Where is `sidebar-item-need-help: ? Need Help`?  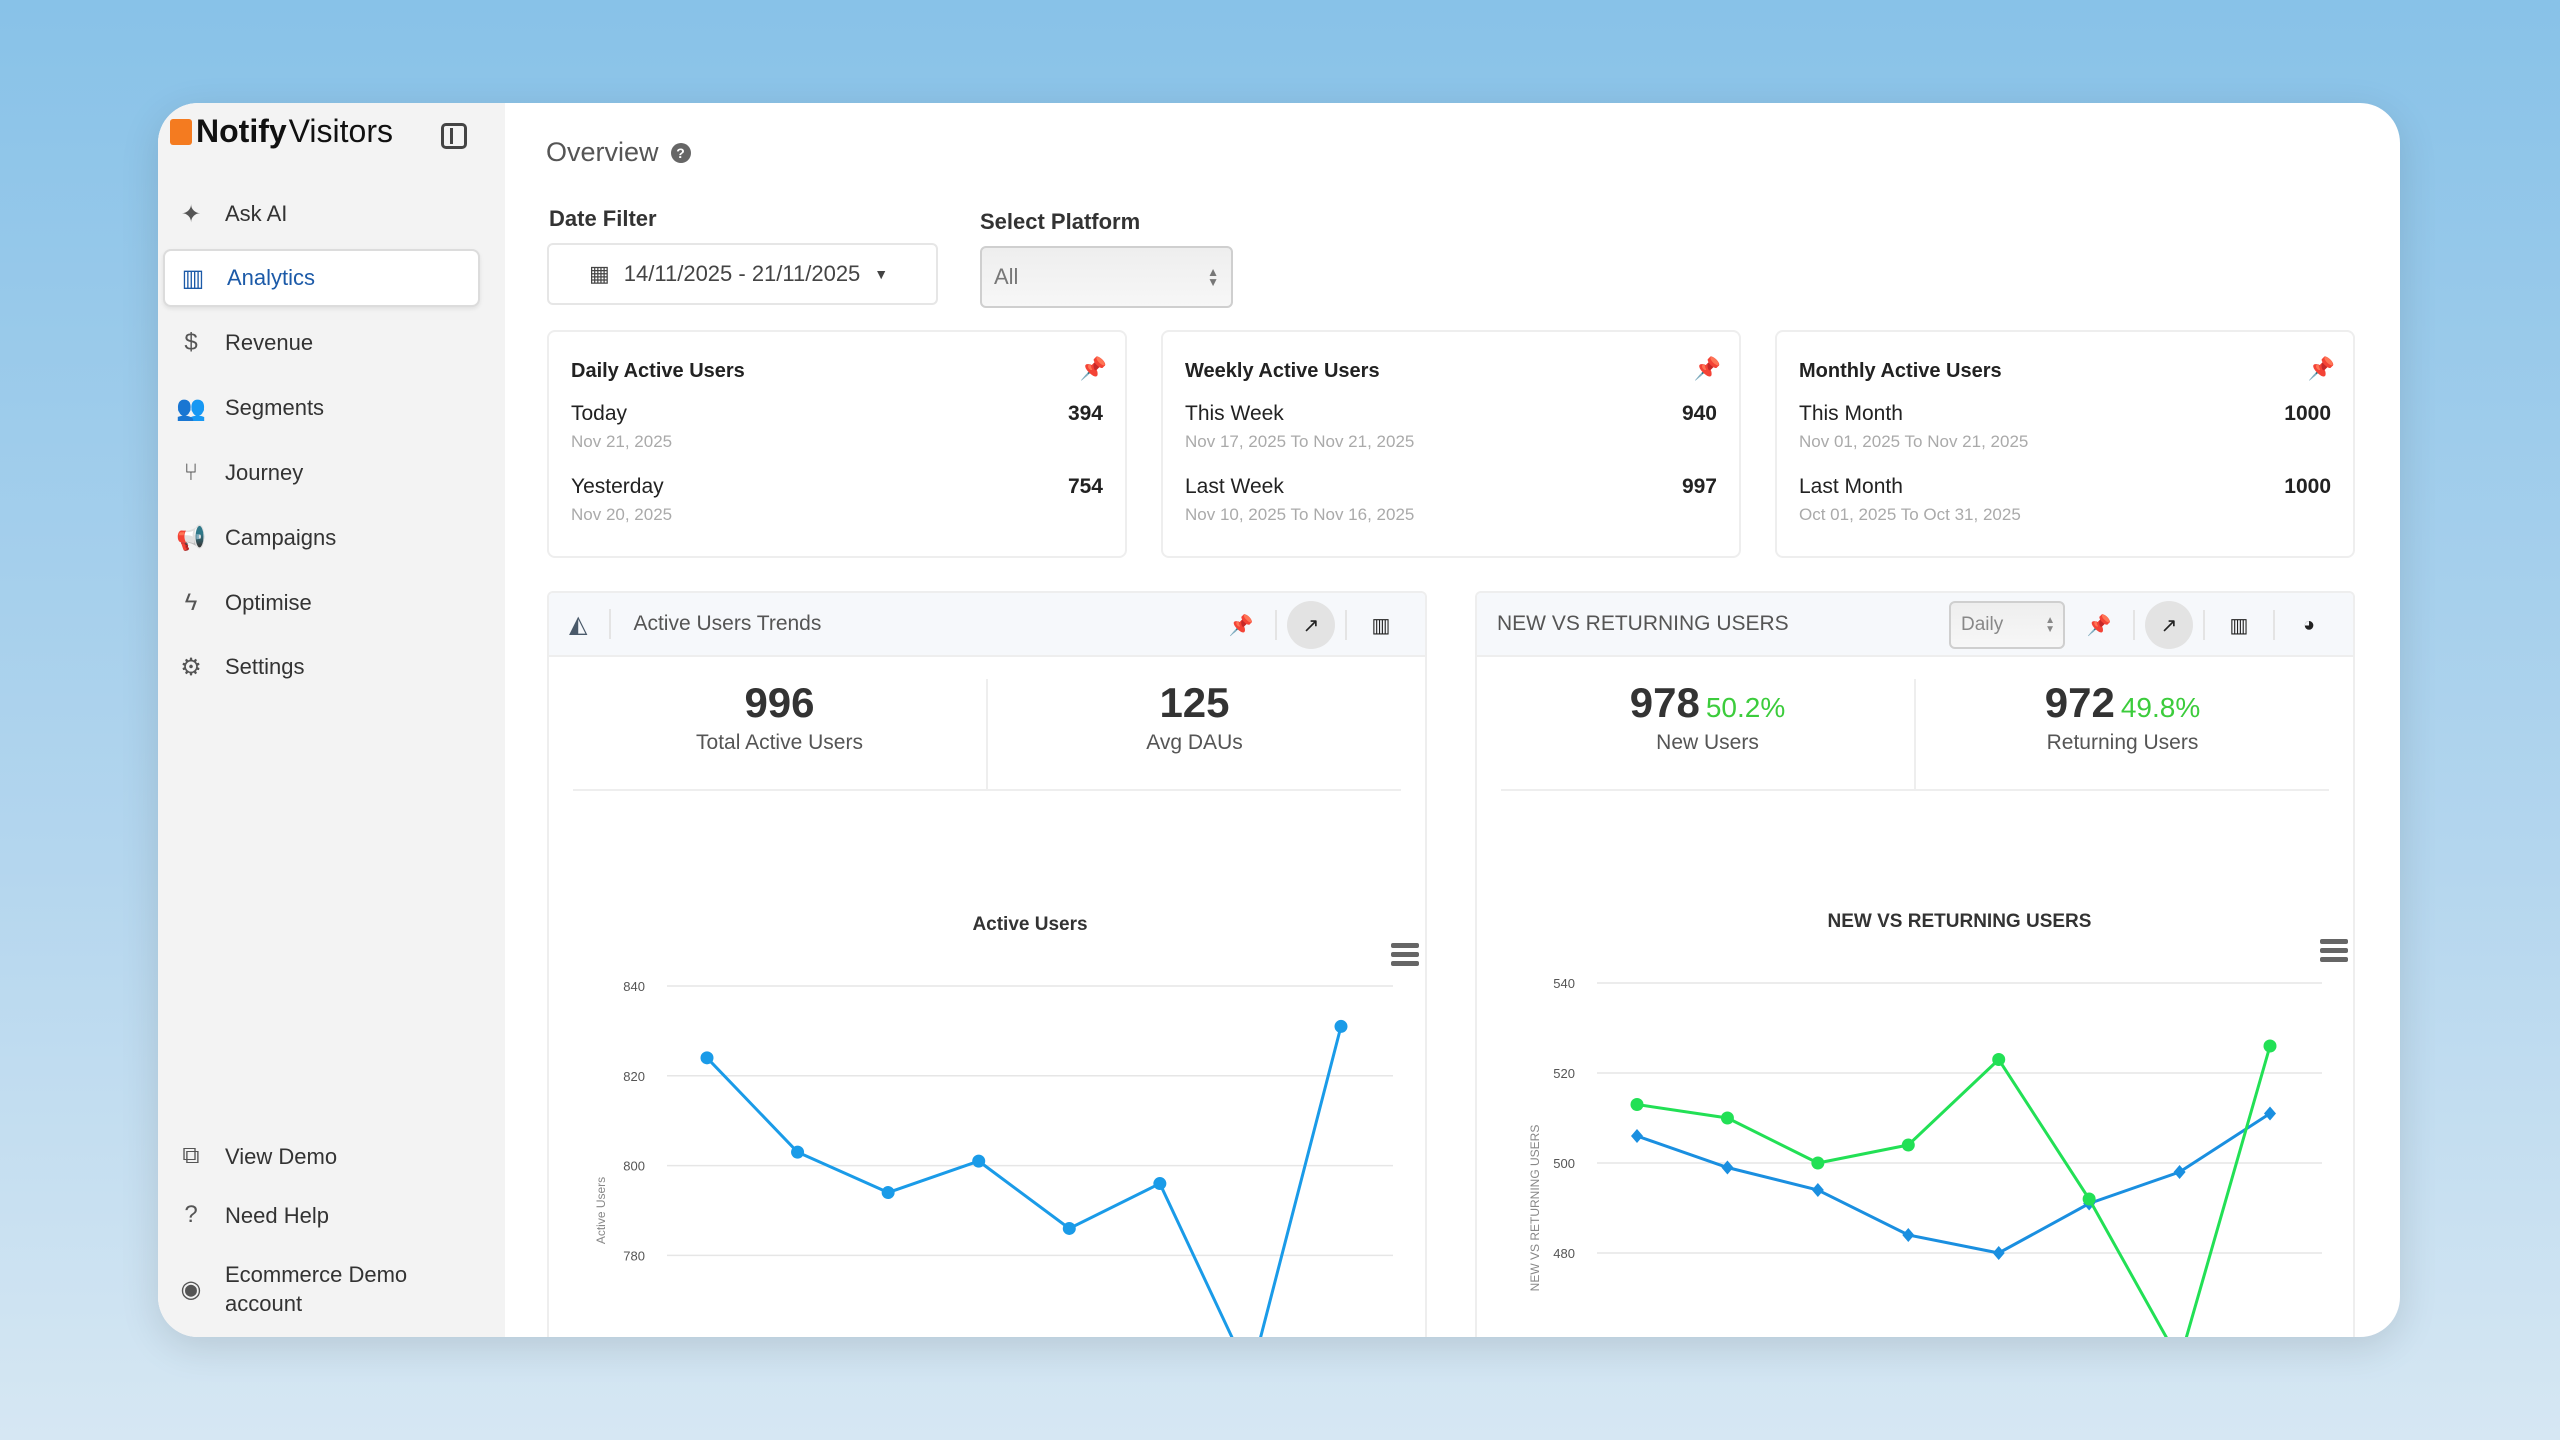
sidebar-item-need-help: ? Need Help is located at coordinates (321, 1215).